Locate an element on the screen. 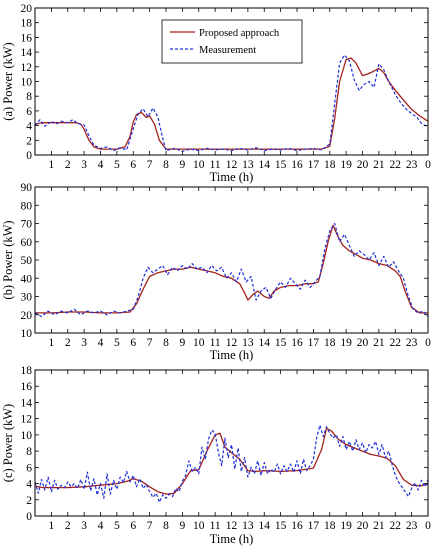 This screenshot has height=550, width=435. legend: Proposed approach Measurement is located at coordinates (232, 41).